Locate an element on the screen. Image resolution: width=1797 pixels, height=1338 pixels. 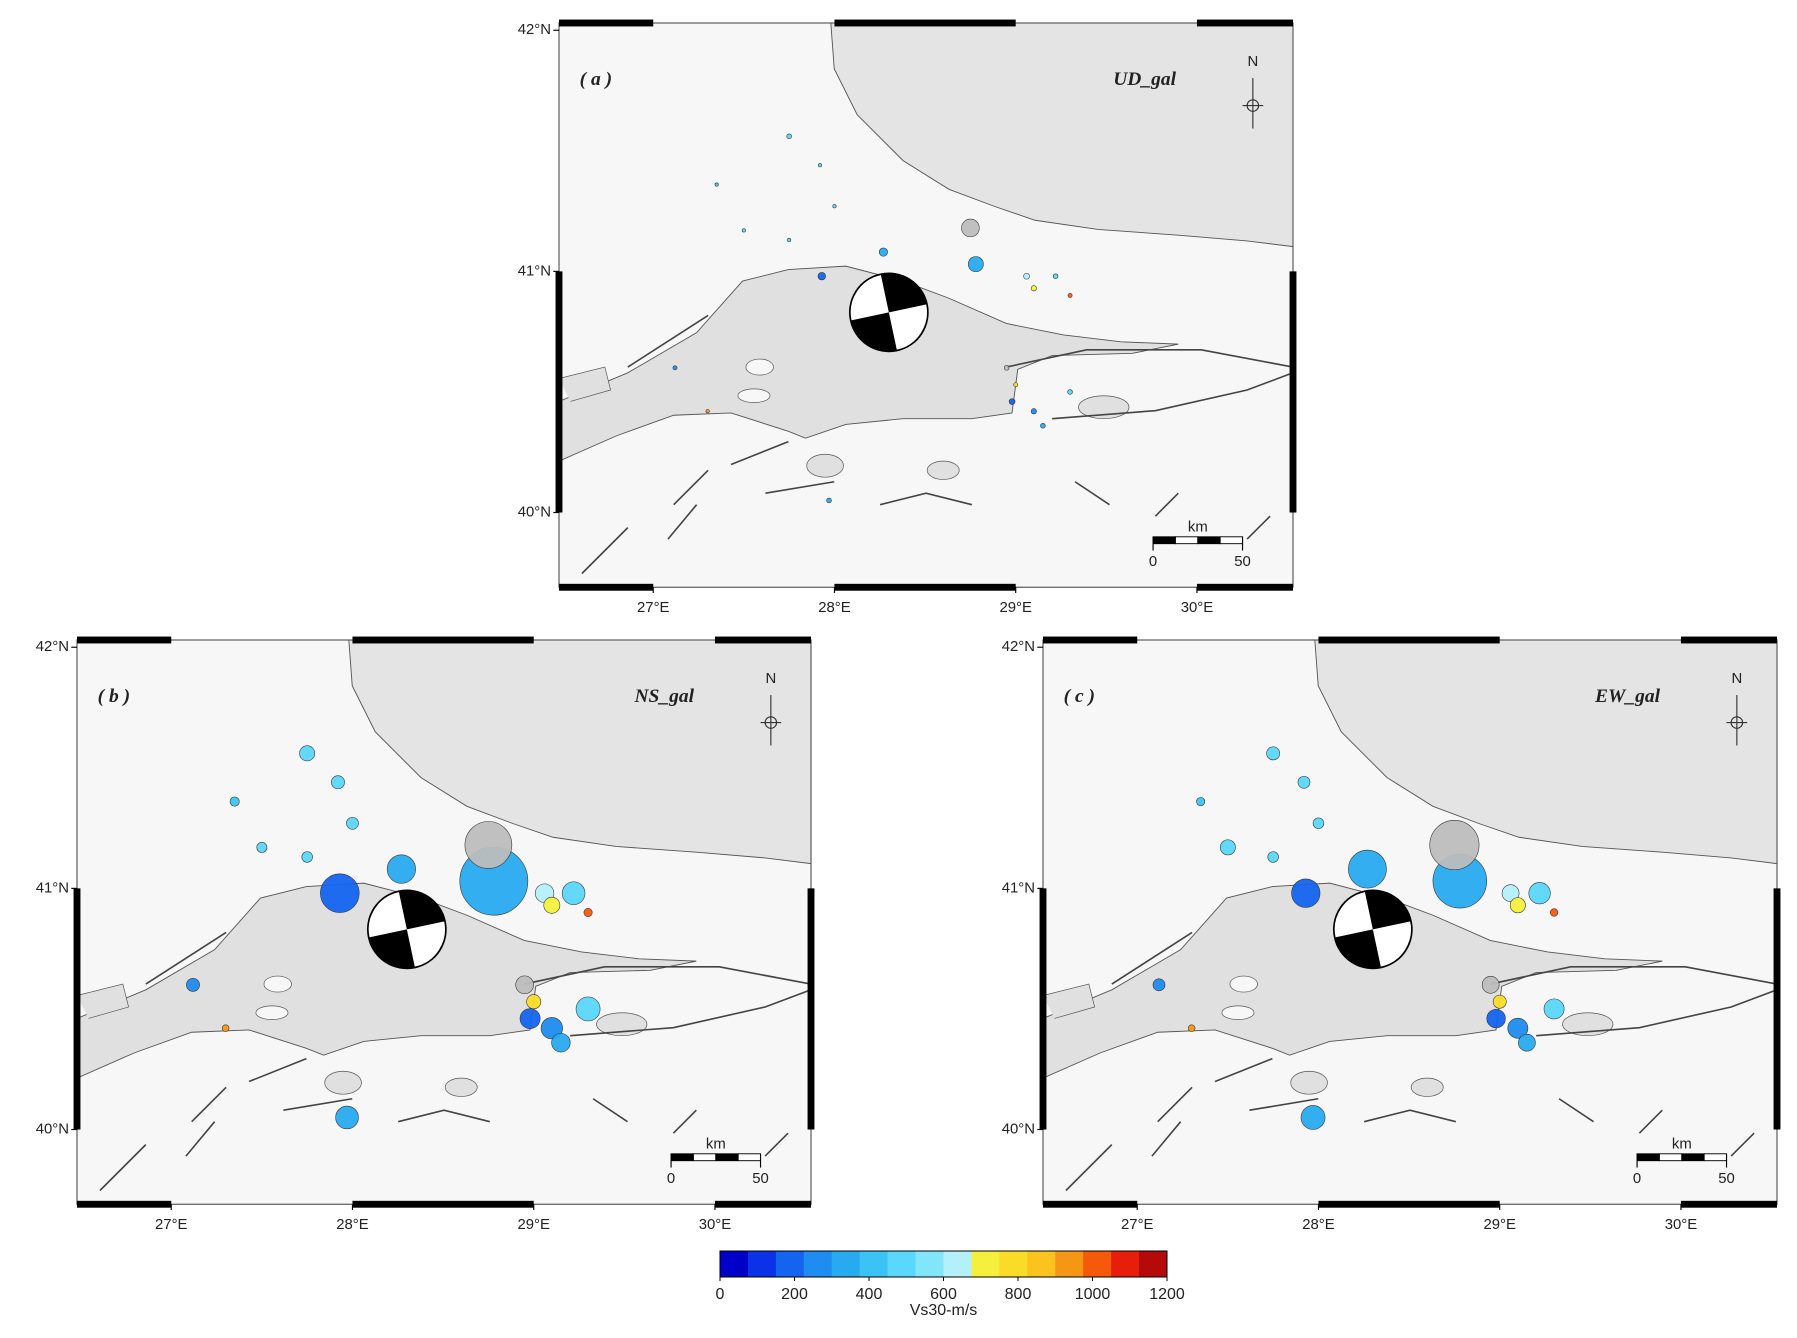
panel-label: ( a ) is located at coordinates (596, 79).